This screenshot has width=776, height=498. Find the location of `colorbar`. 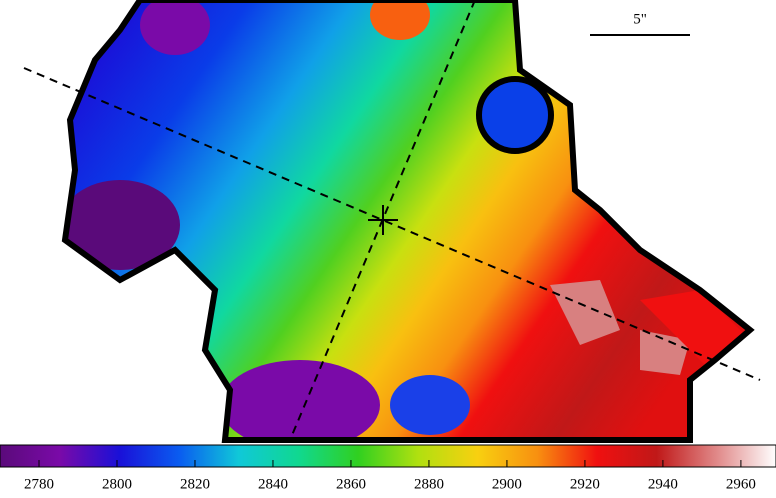

colorbar is located at coordinates (388, 456).